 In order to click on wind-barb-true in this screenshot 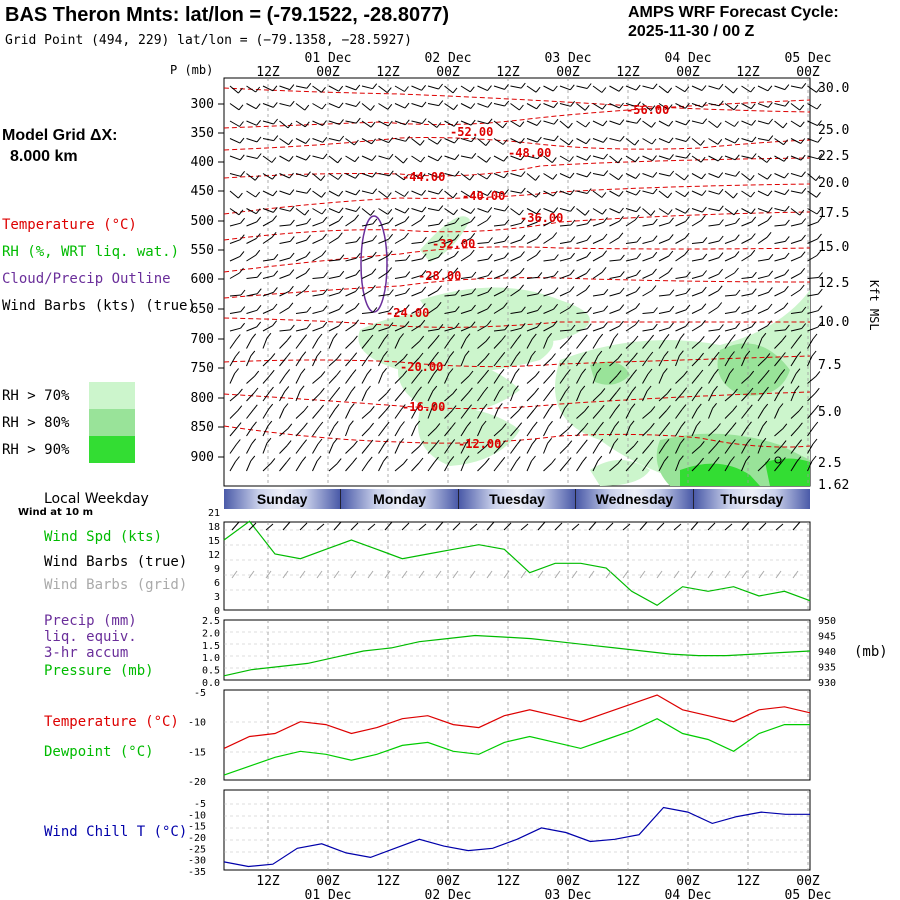, I will do `click(643, 526)`.